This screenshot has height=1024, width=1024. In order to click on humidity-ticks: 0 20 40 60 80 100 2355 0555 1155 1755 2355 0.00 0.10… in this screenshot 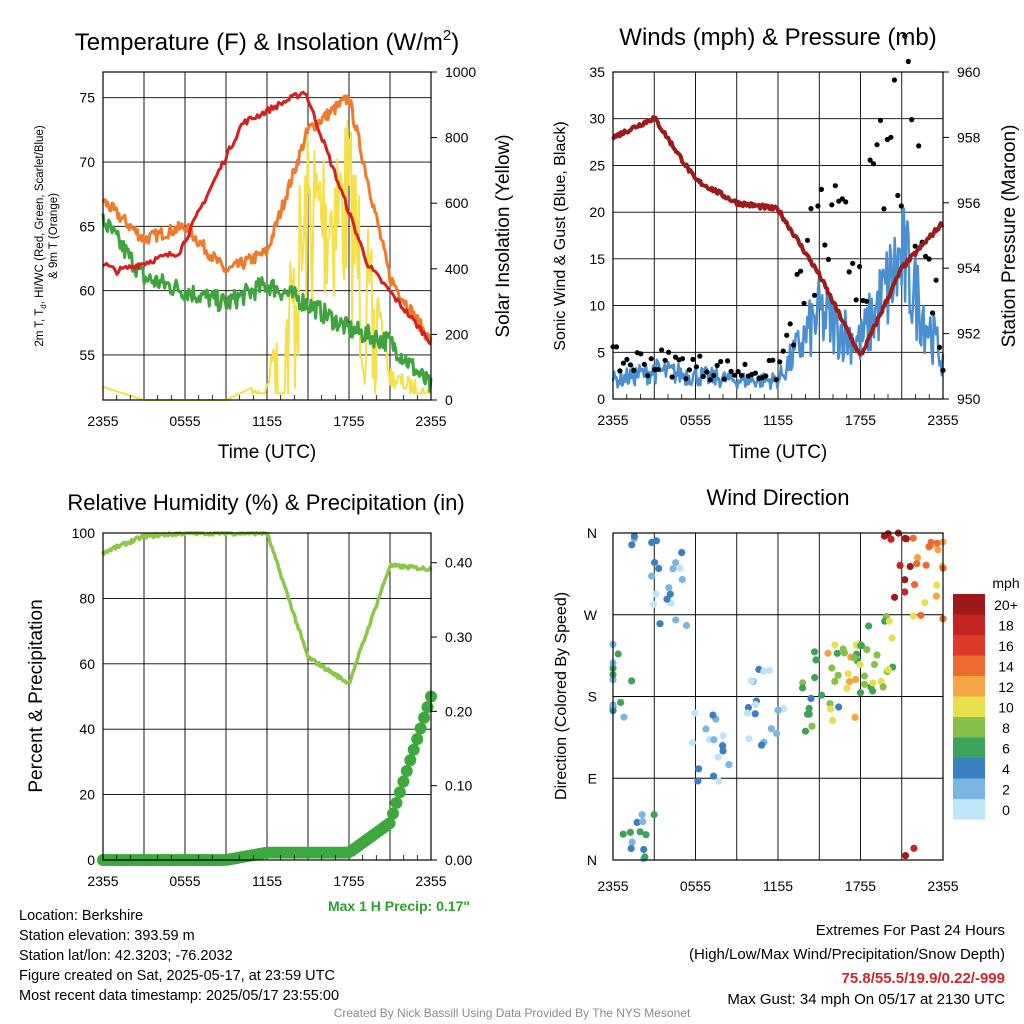, I will do `click(272, 707)`.